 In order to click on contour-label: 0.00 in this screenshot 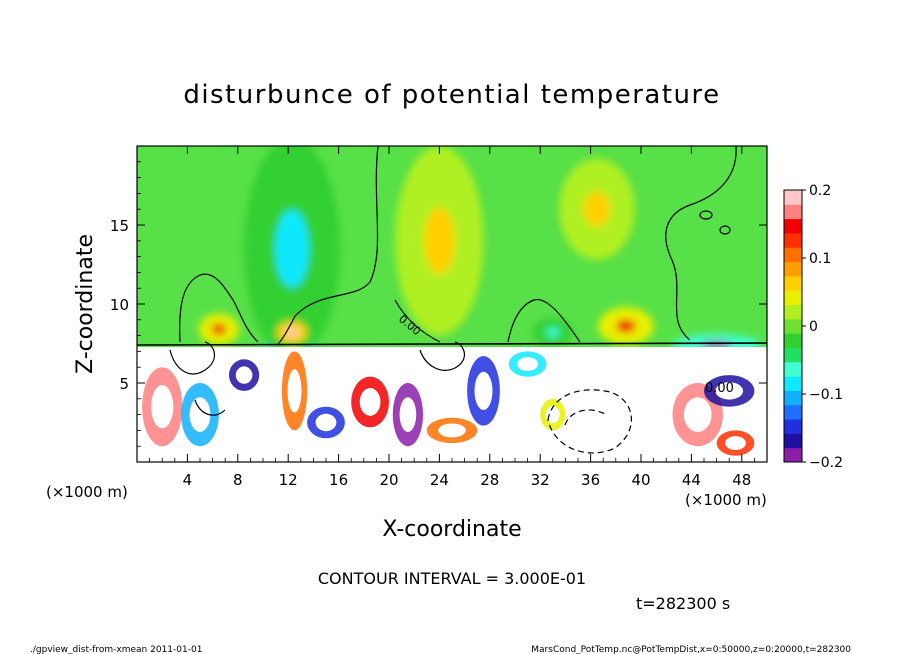, I will do `click(719, 388)`.